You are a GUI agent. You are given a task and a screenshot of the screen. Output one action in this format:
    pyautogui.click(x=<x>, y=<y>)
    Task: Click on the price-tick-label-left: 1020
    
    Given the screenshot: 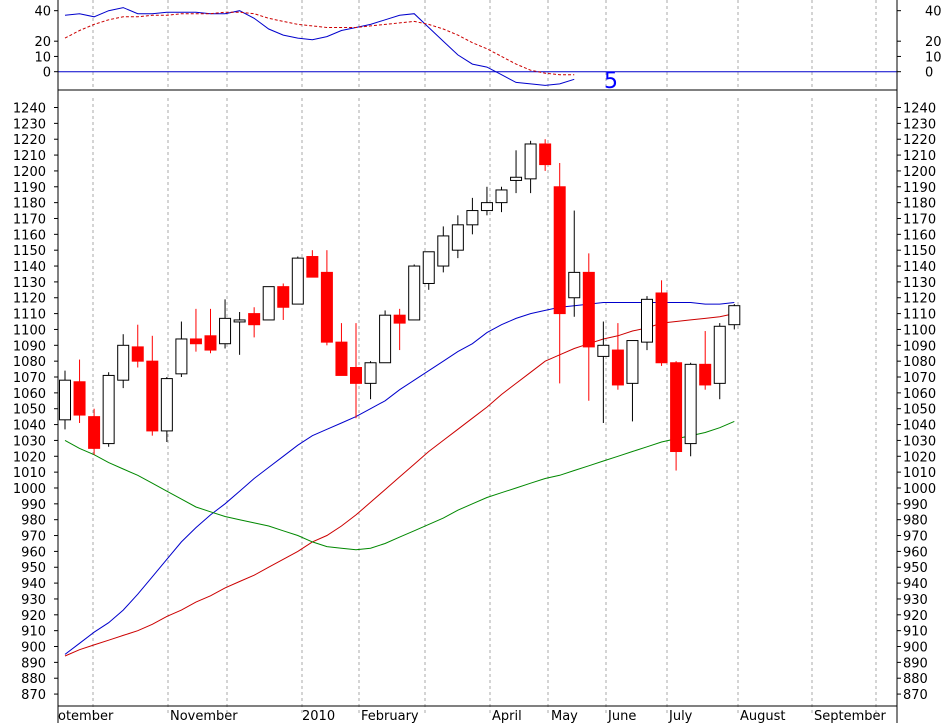 What is the action you would take?
    pyautogui.click(x=29, y=457)
    